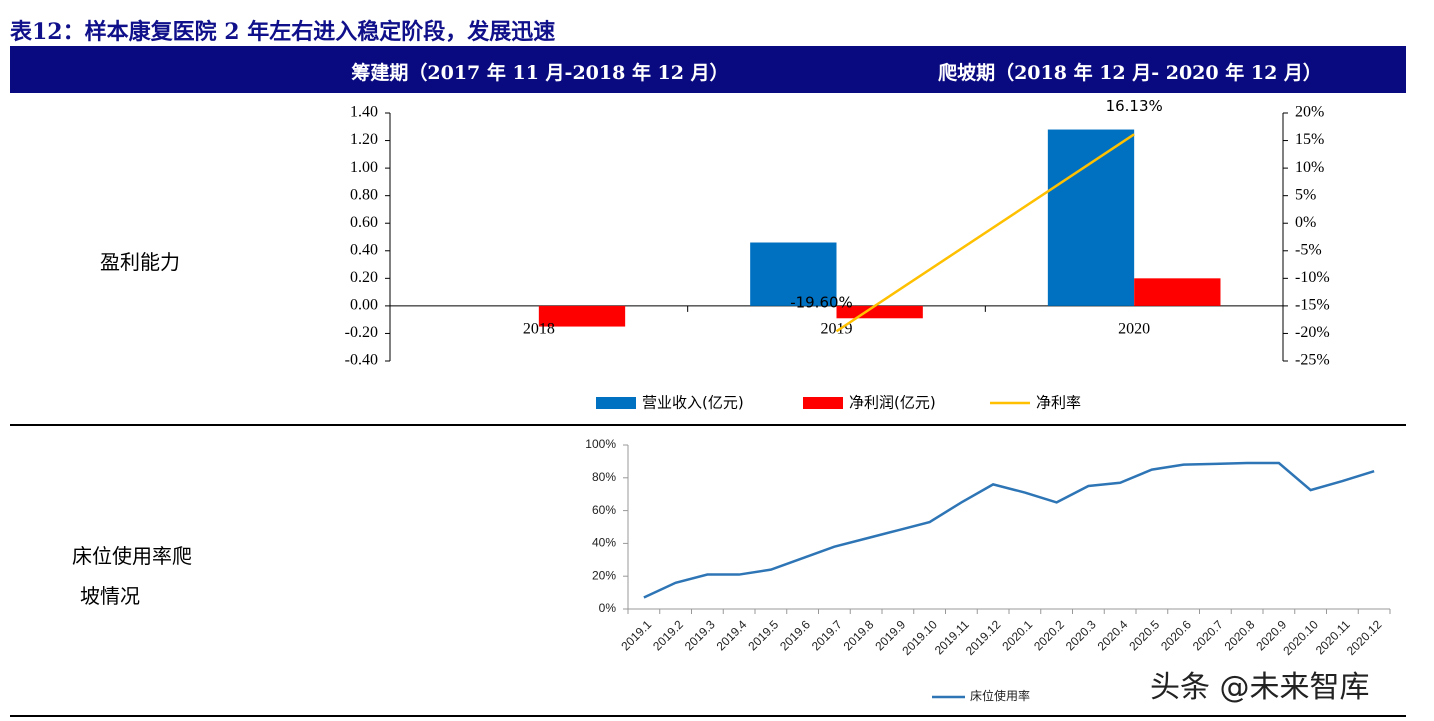  What do you see at coordinates (1113, 635) in the screenshot?
I see `x-tick-label: 2020.4` at bounding box center [1113, 635].